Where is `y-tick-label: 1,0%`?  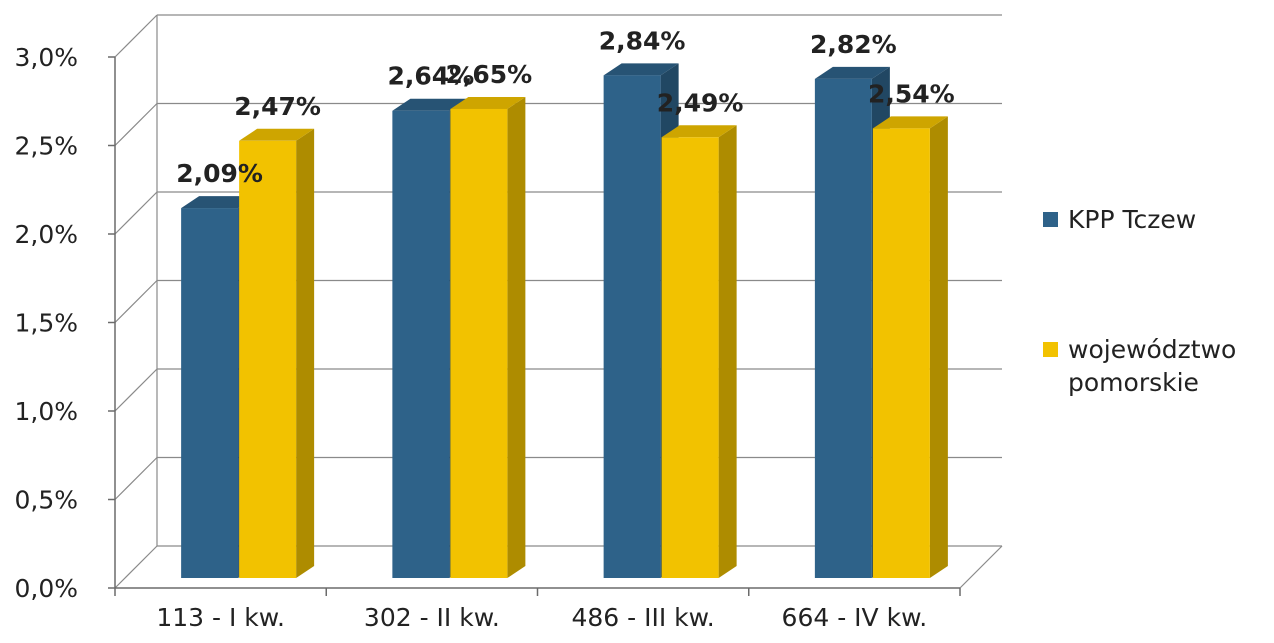
y-tick-label: 1,0% is located at coordinates (46, 411).